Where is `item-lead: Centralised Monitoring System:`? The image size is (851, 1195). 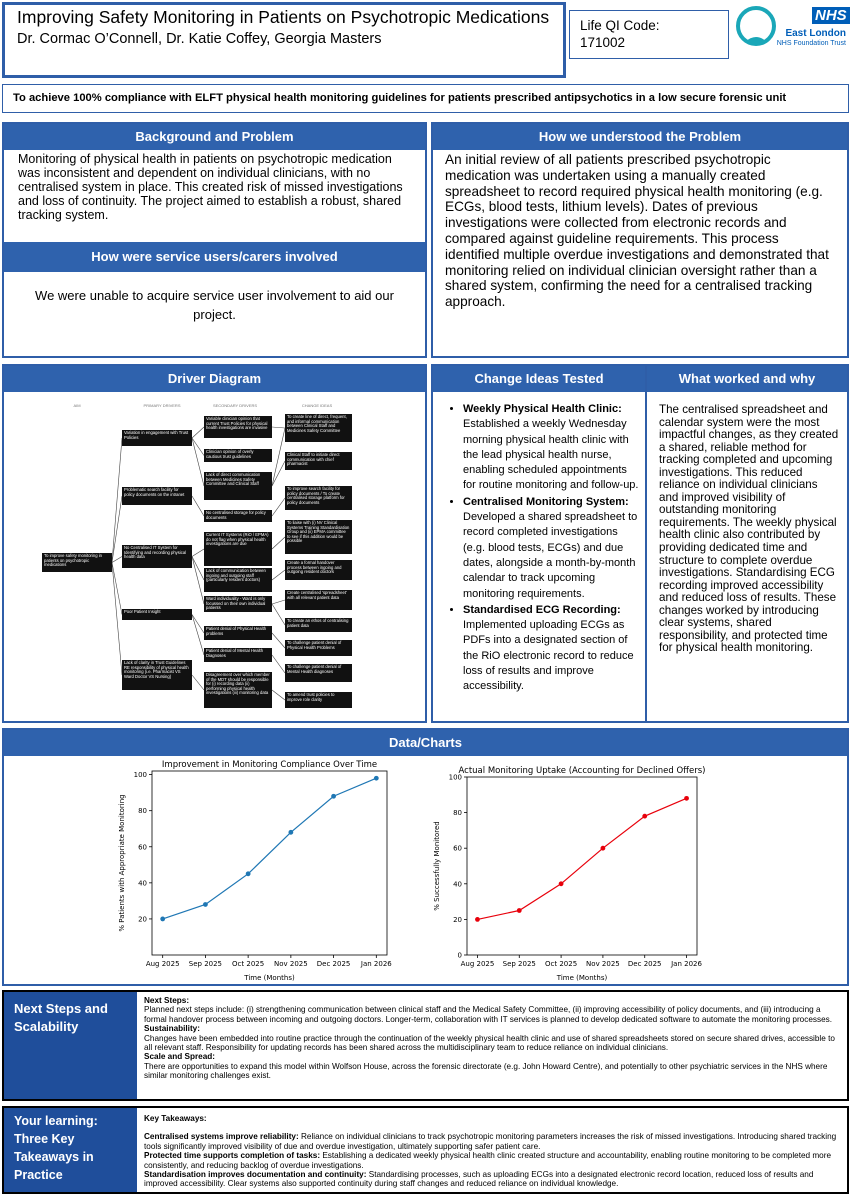
item-lead: Centralised Monitoring System: is located at coordinates (546, 501).